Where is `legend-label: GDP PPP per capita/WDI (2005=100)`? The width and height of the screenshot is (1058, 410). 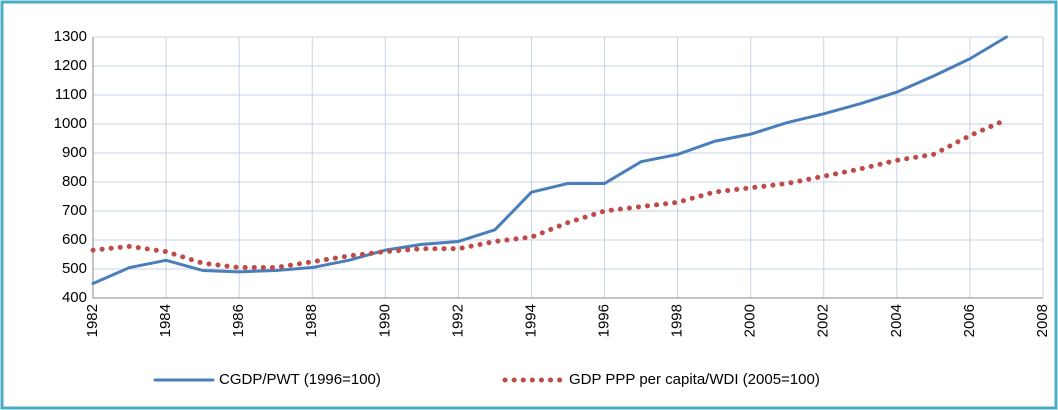
legend-label: GDP PPP per capita/WDI (2005=100) is located at coordinates (694, 379).